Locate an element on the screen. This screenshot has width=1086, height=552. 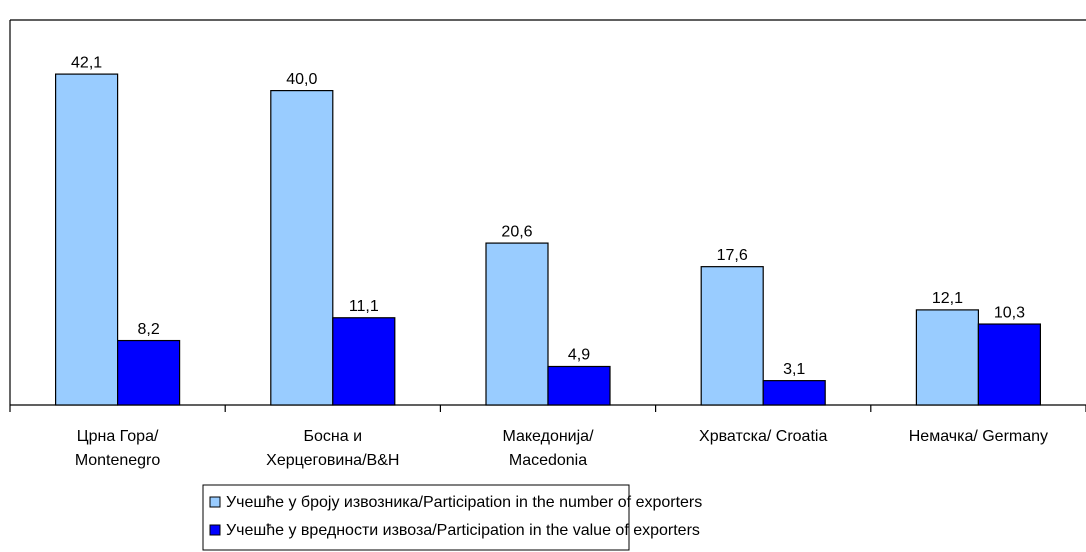
x-tick-label-line: Босна и is located at coordinates (333, 436).